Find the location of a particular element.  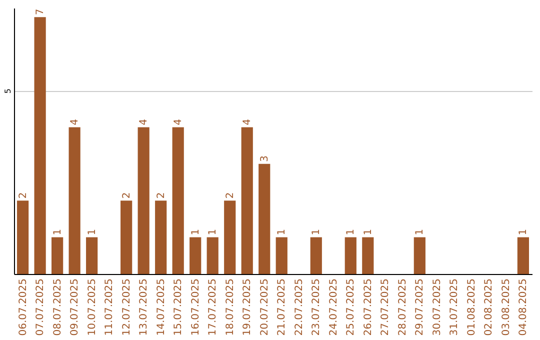

x-tick-label: 10.07.2025 is located at coordinates (92, 307).